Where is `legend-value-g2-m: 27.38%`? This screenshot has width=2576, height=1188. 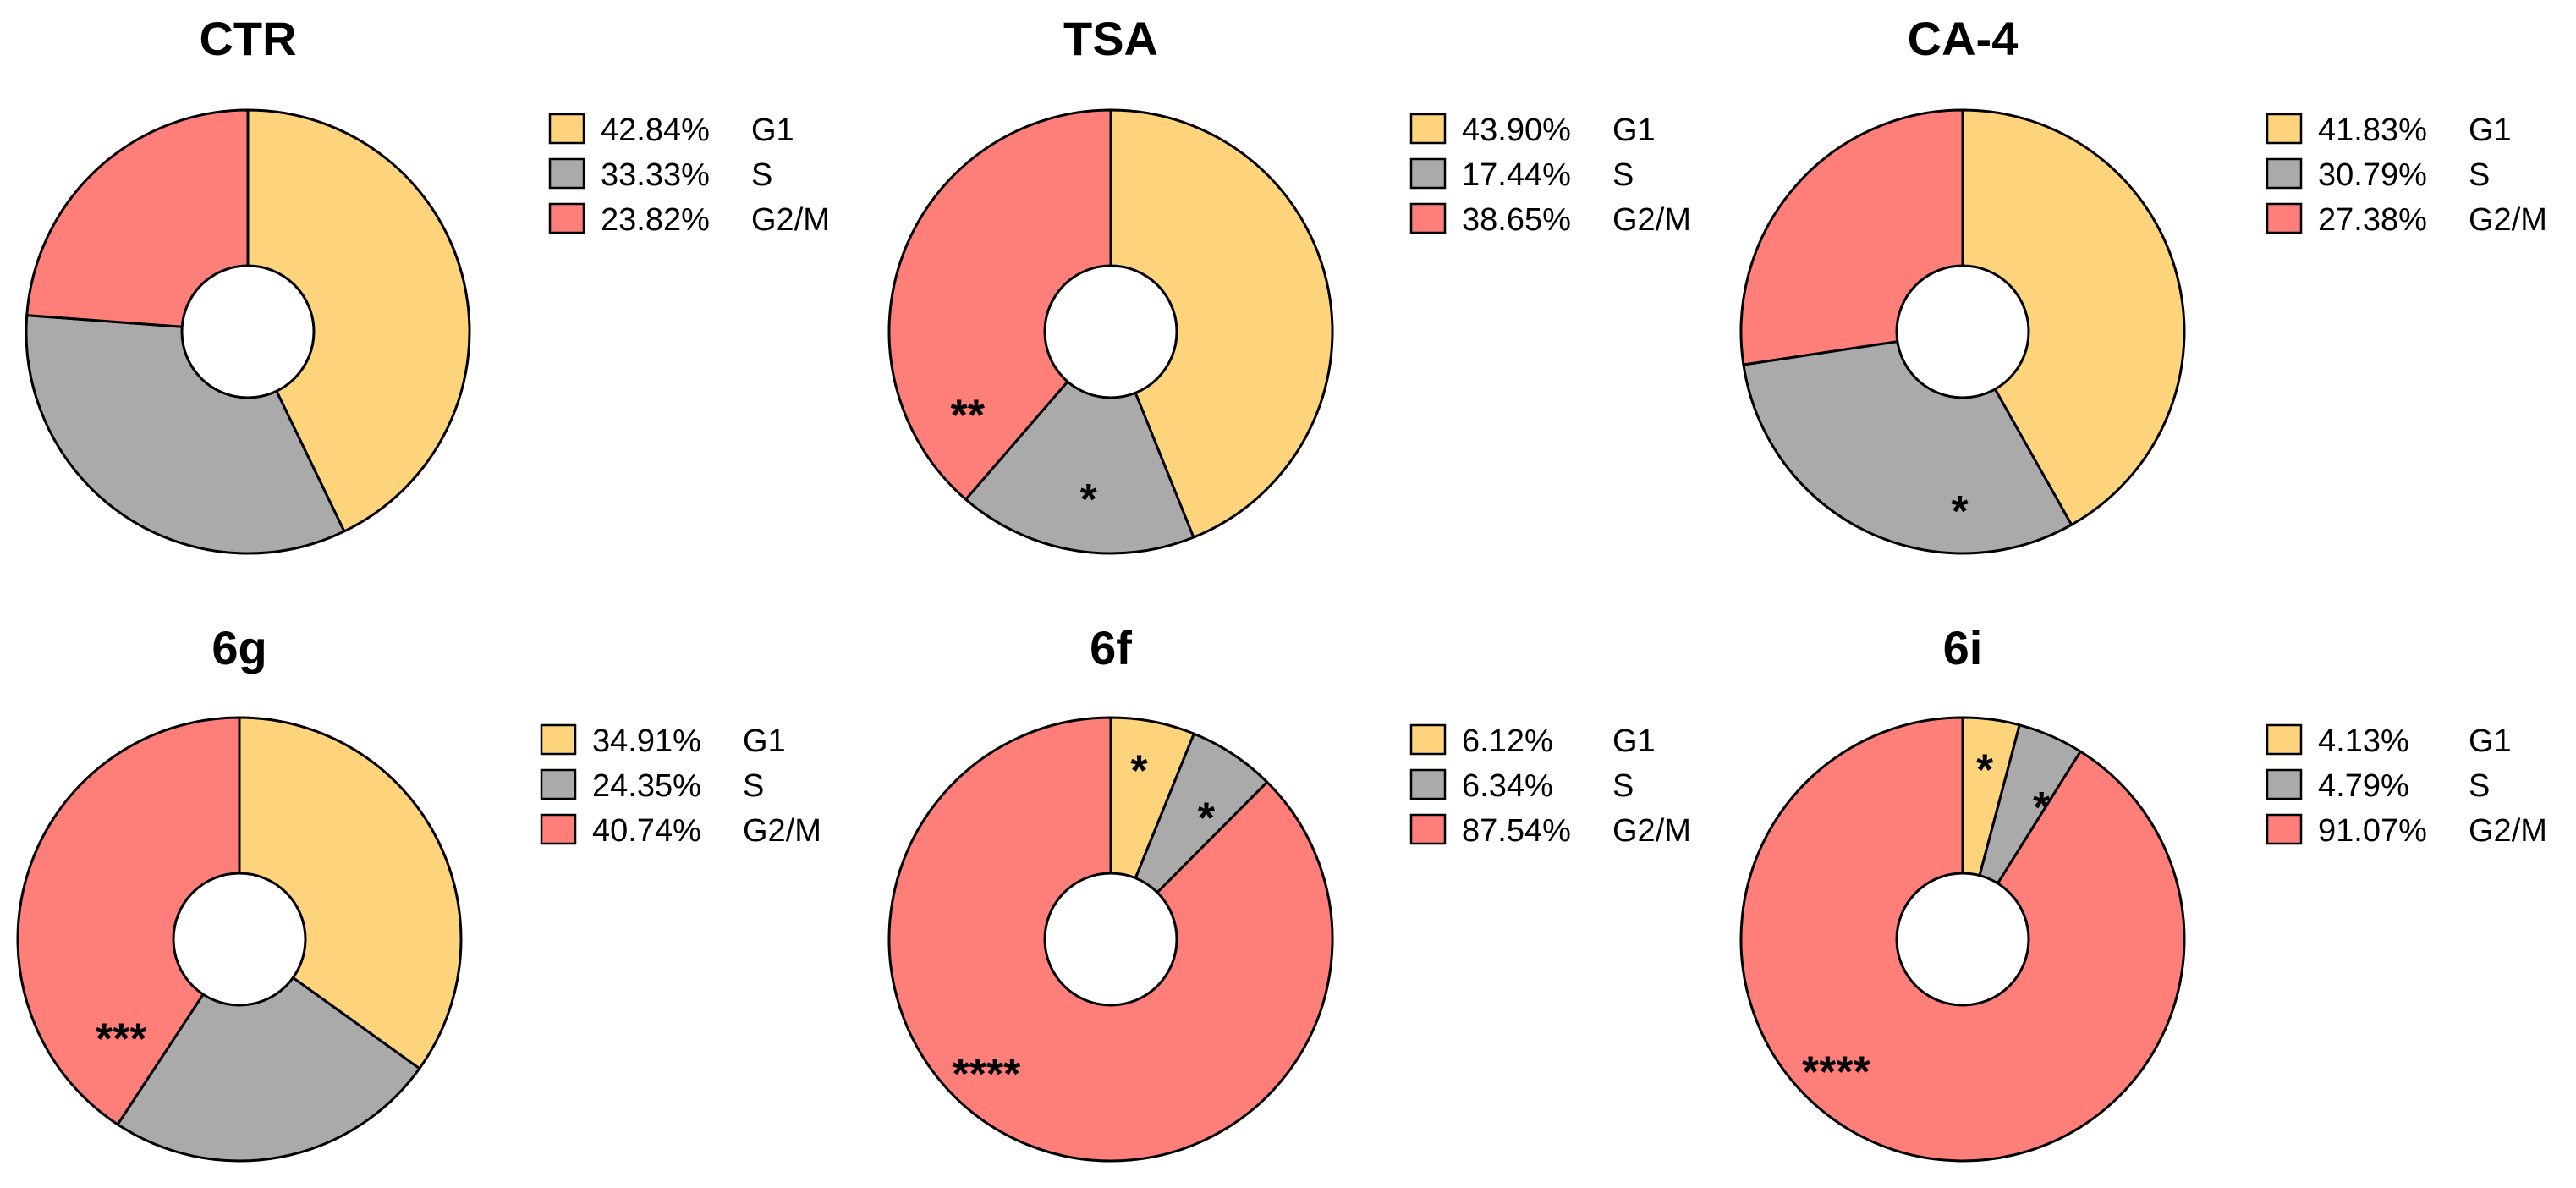
legend-value-g2-m: 27.38% is located at coordinates (2373, 220).